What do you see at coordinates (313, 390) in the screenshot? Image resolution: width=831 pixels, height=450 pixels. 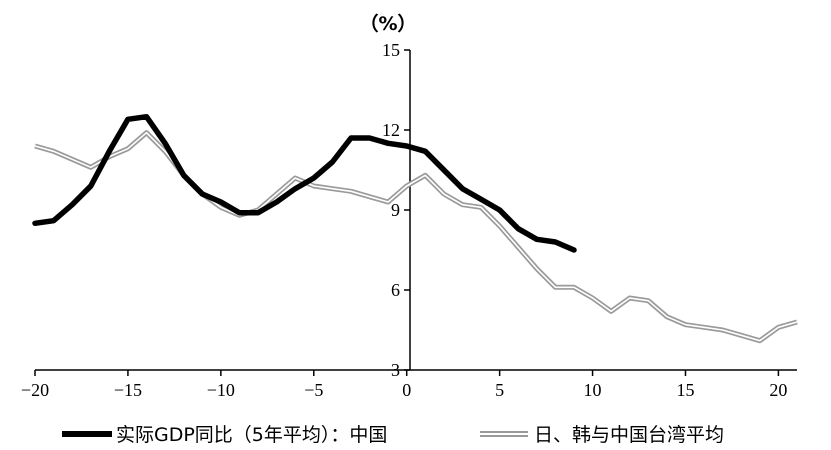 I see `x-tick-label: −5` at bounding box center [313, 390].